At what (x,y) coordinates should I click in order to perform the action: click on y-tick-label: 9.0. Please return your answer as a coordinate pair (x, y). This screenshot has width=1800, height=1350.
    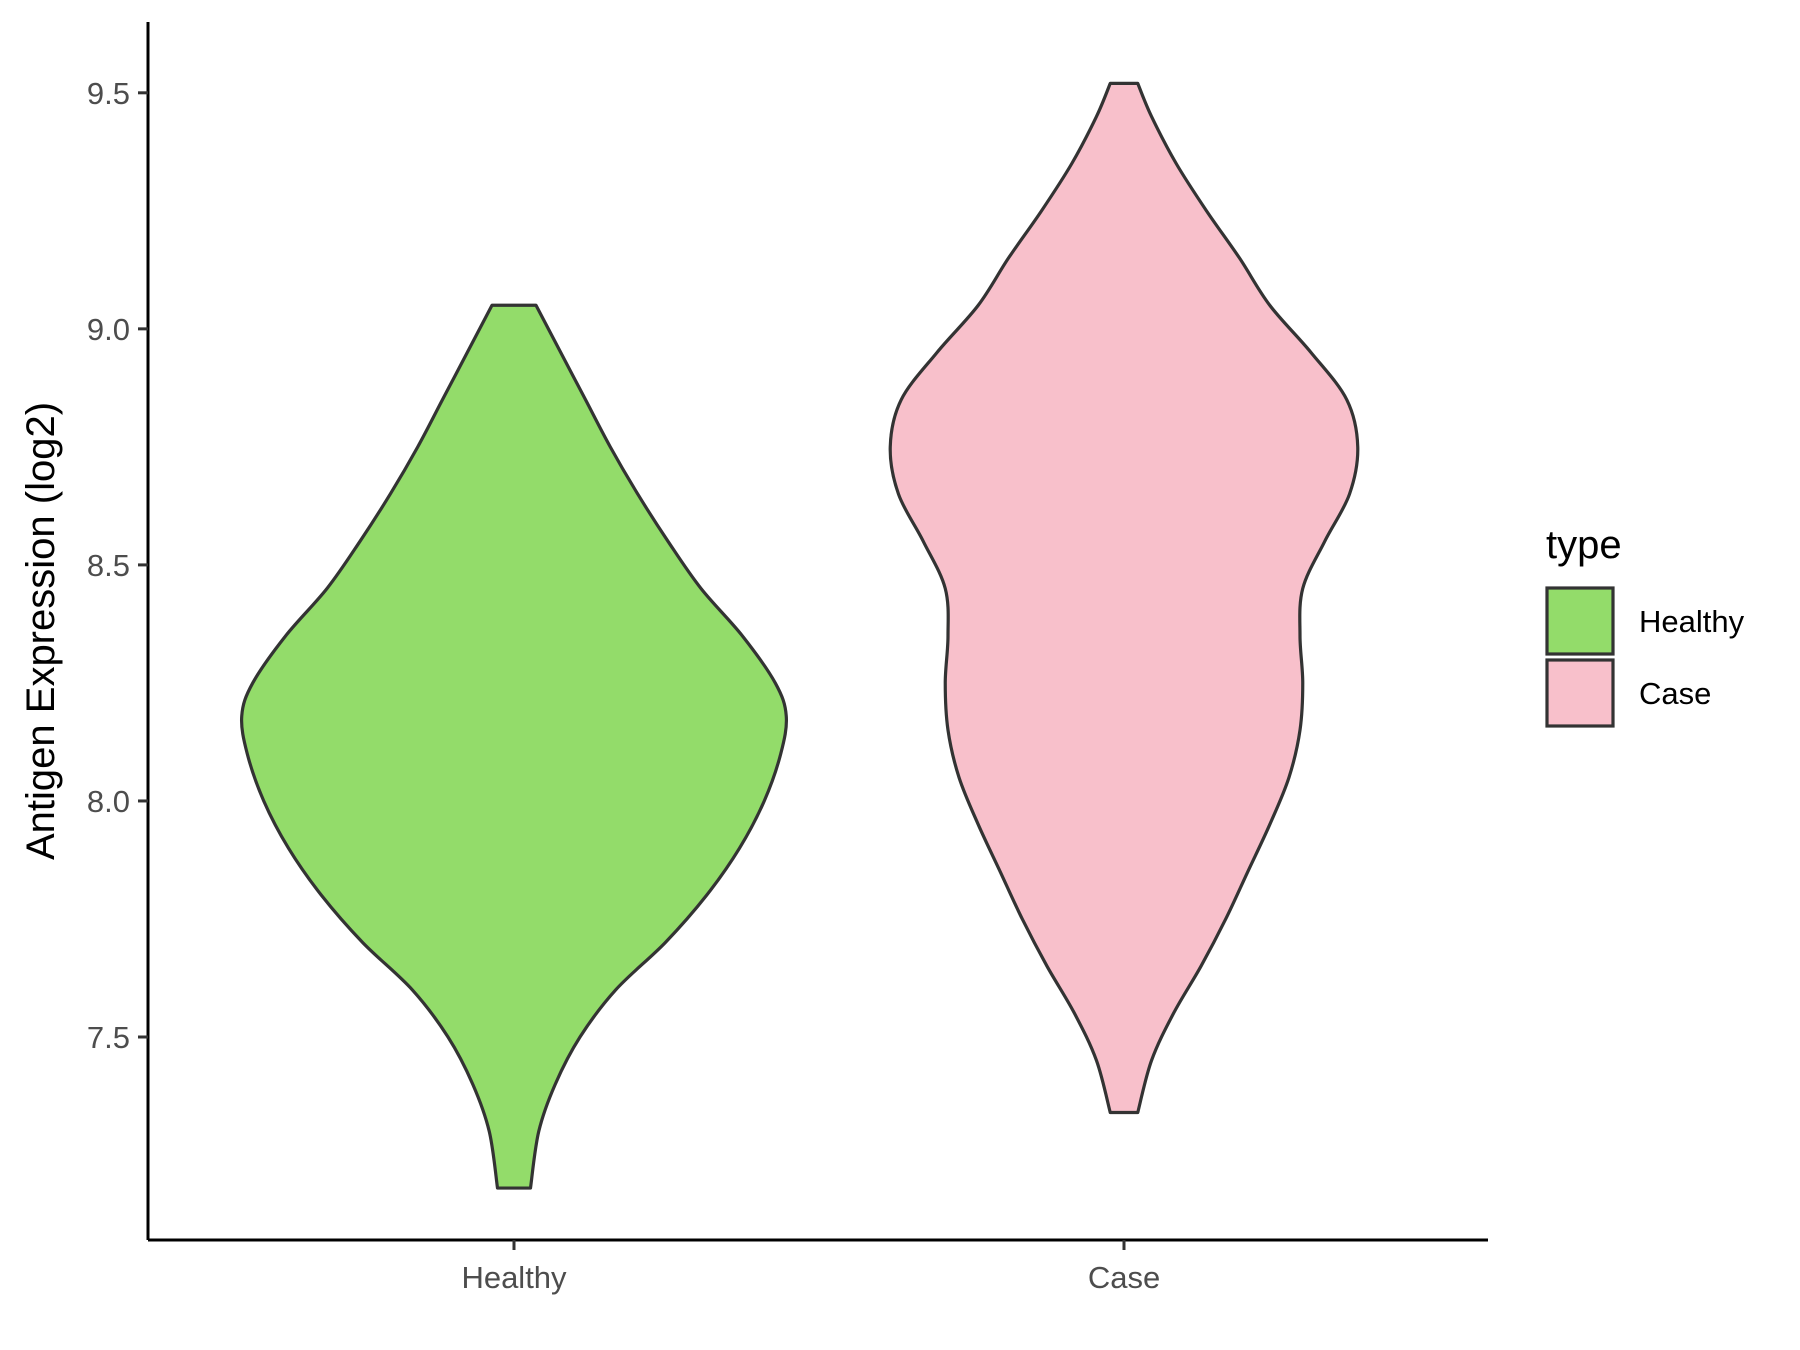
    Looking at the image, I should click on (108, 329).